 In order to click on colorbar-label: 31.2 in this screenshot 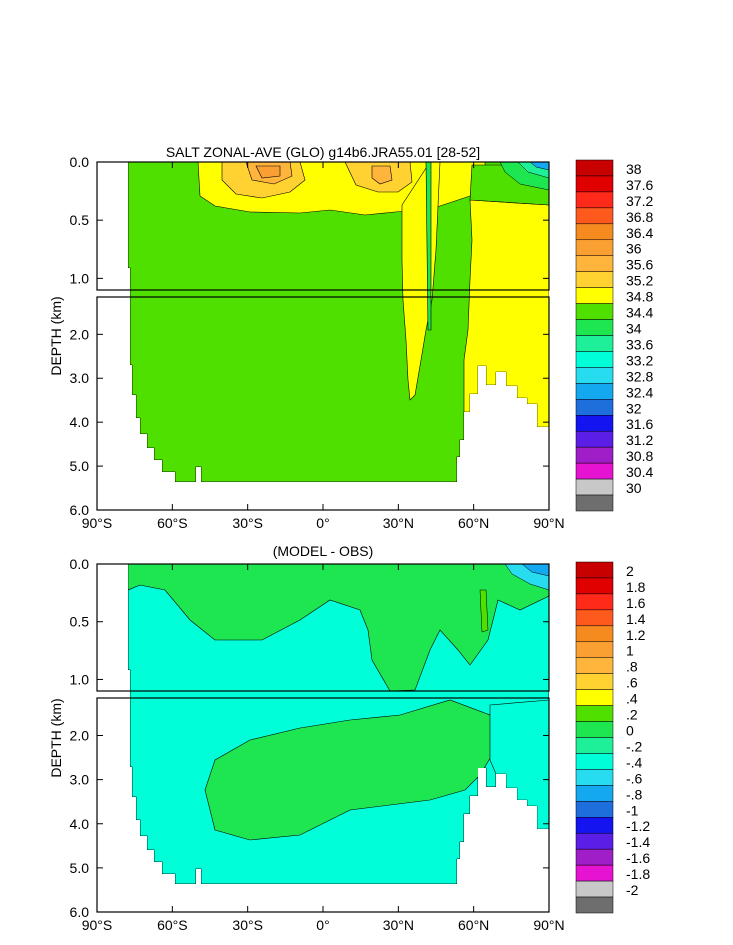, I will do `click(639, 440)`.